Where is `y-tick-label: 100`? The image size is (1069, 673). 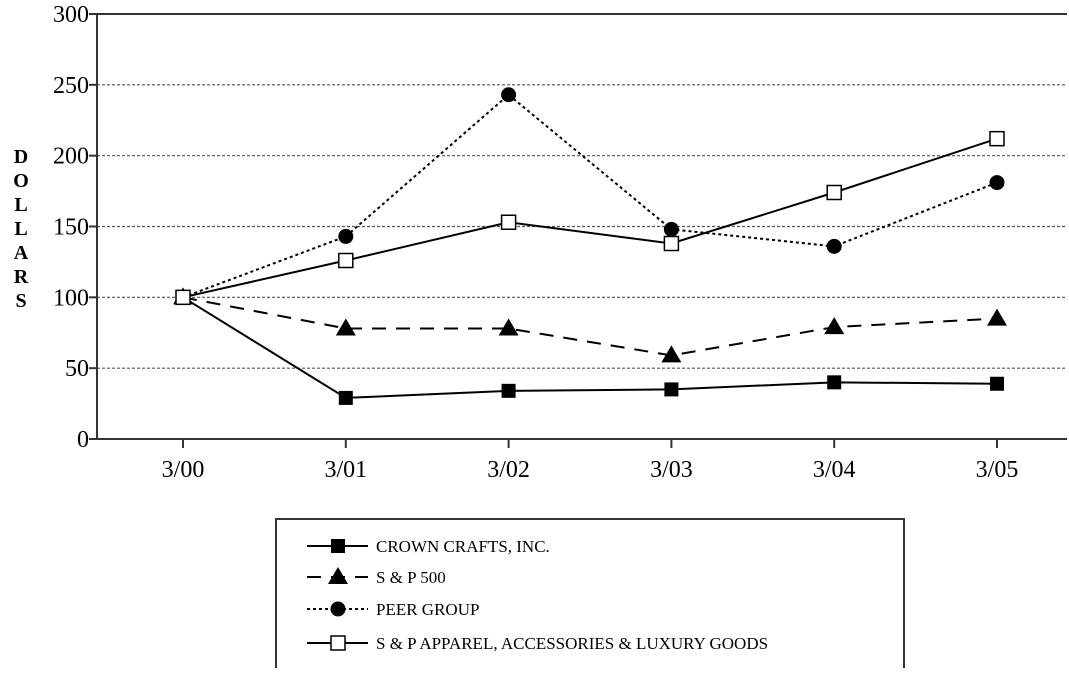
y-tick-label: 100 is located at coordinates (71, 298).